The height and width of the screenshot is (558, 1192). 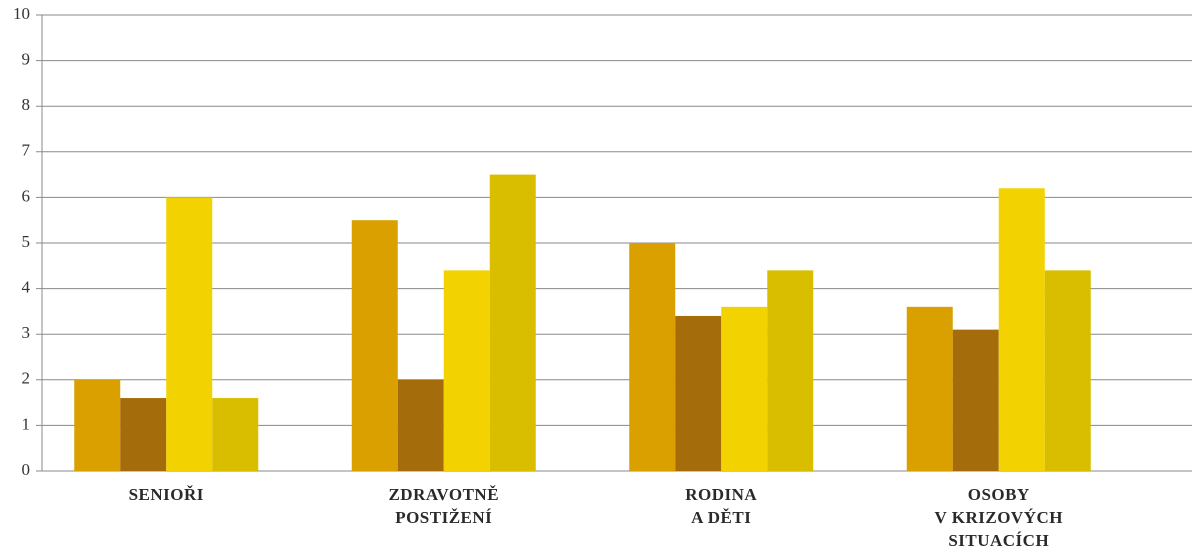 What do you see at coordinates (26, 423) in the screenshot?
I see `y-tick-label: 1` at bounding box center [26, 423].